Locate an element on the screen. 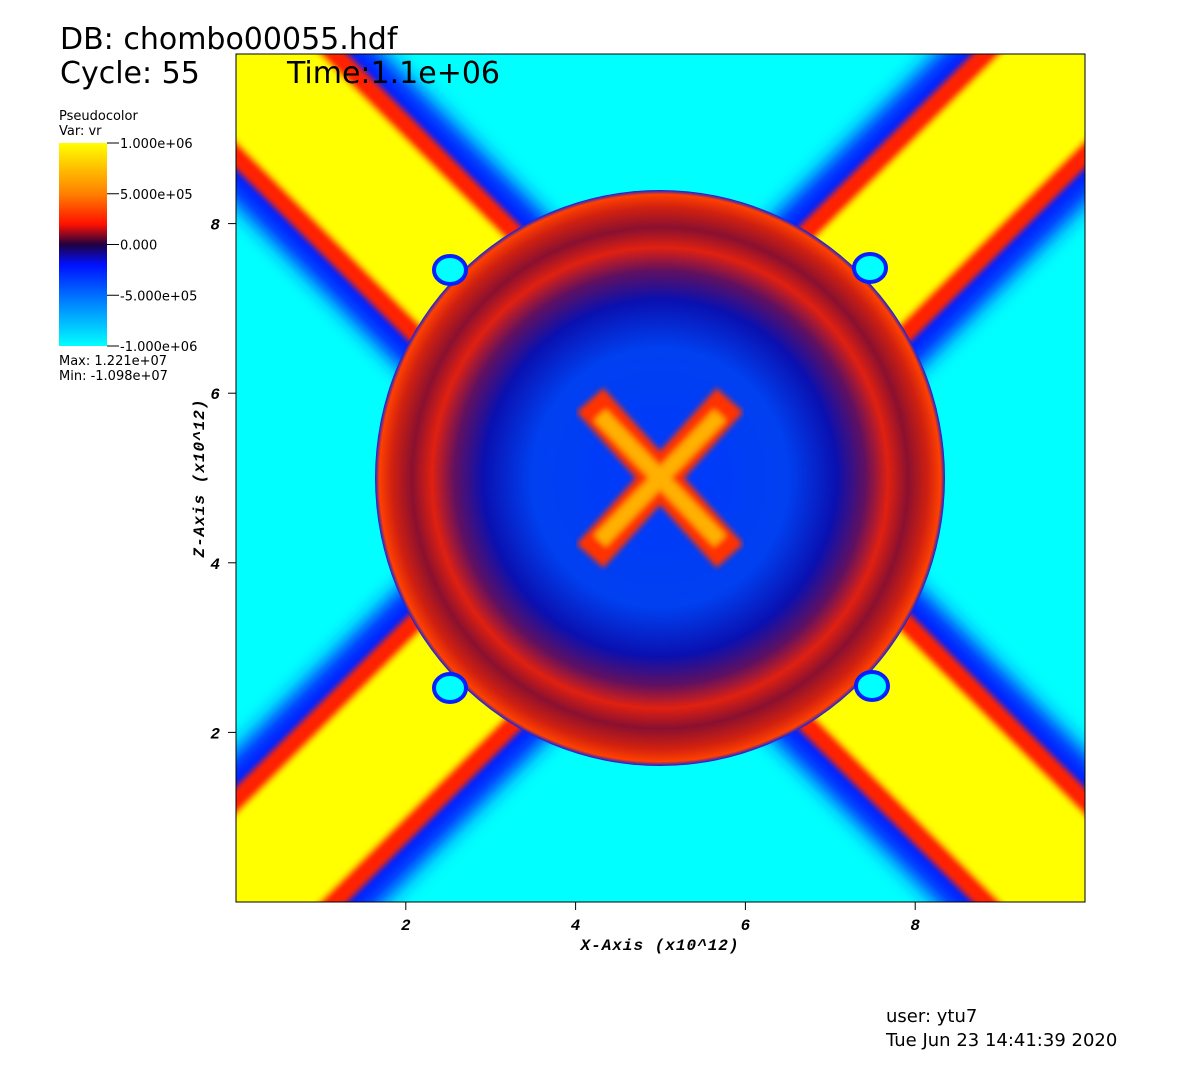  y-tick-label: 4 is located at coordinates (215, 565).